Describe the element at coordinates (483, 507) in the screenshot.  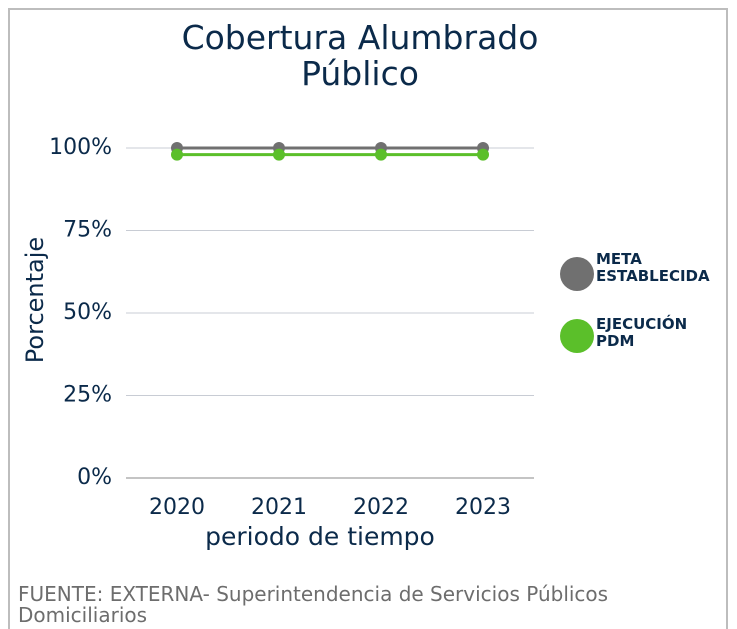
I see `x-tick-label: 2023` at that location.